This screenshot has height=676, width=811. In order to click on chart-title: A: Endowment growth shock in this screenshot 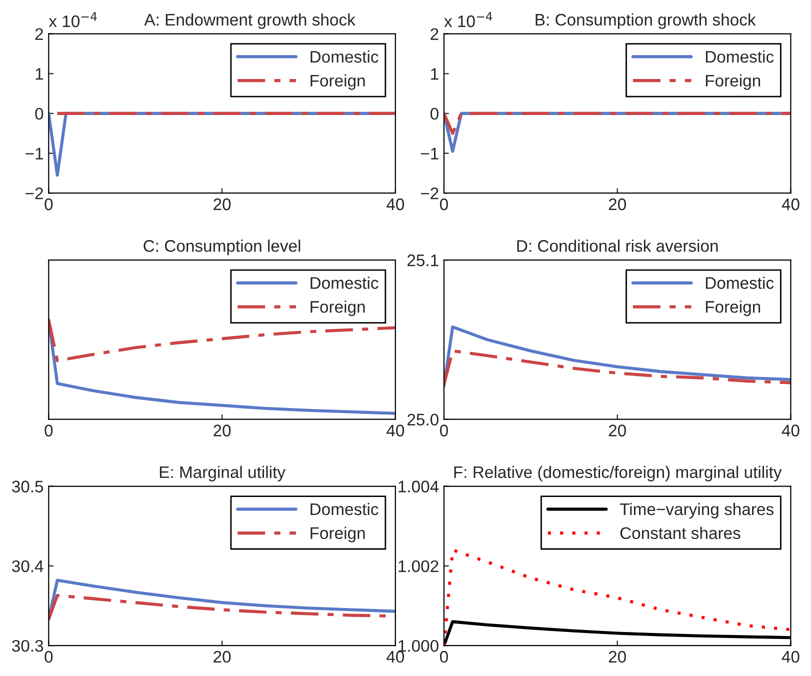, I will do `click(250, 21)`.